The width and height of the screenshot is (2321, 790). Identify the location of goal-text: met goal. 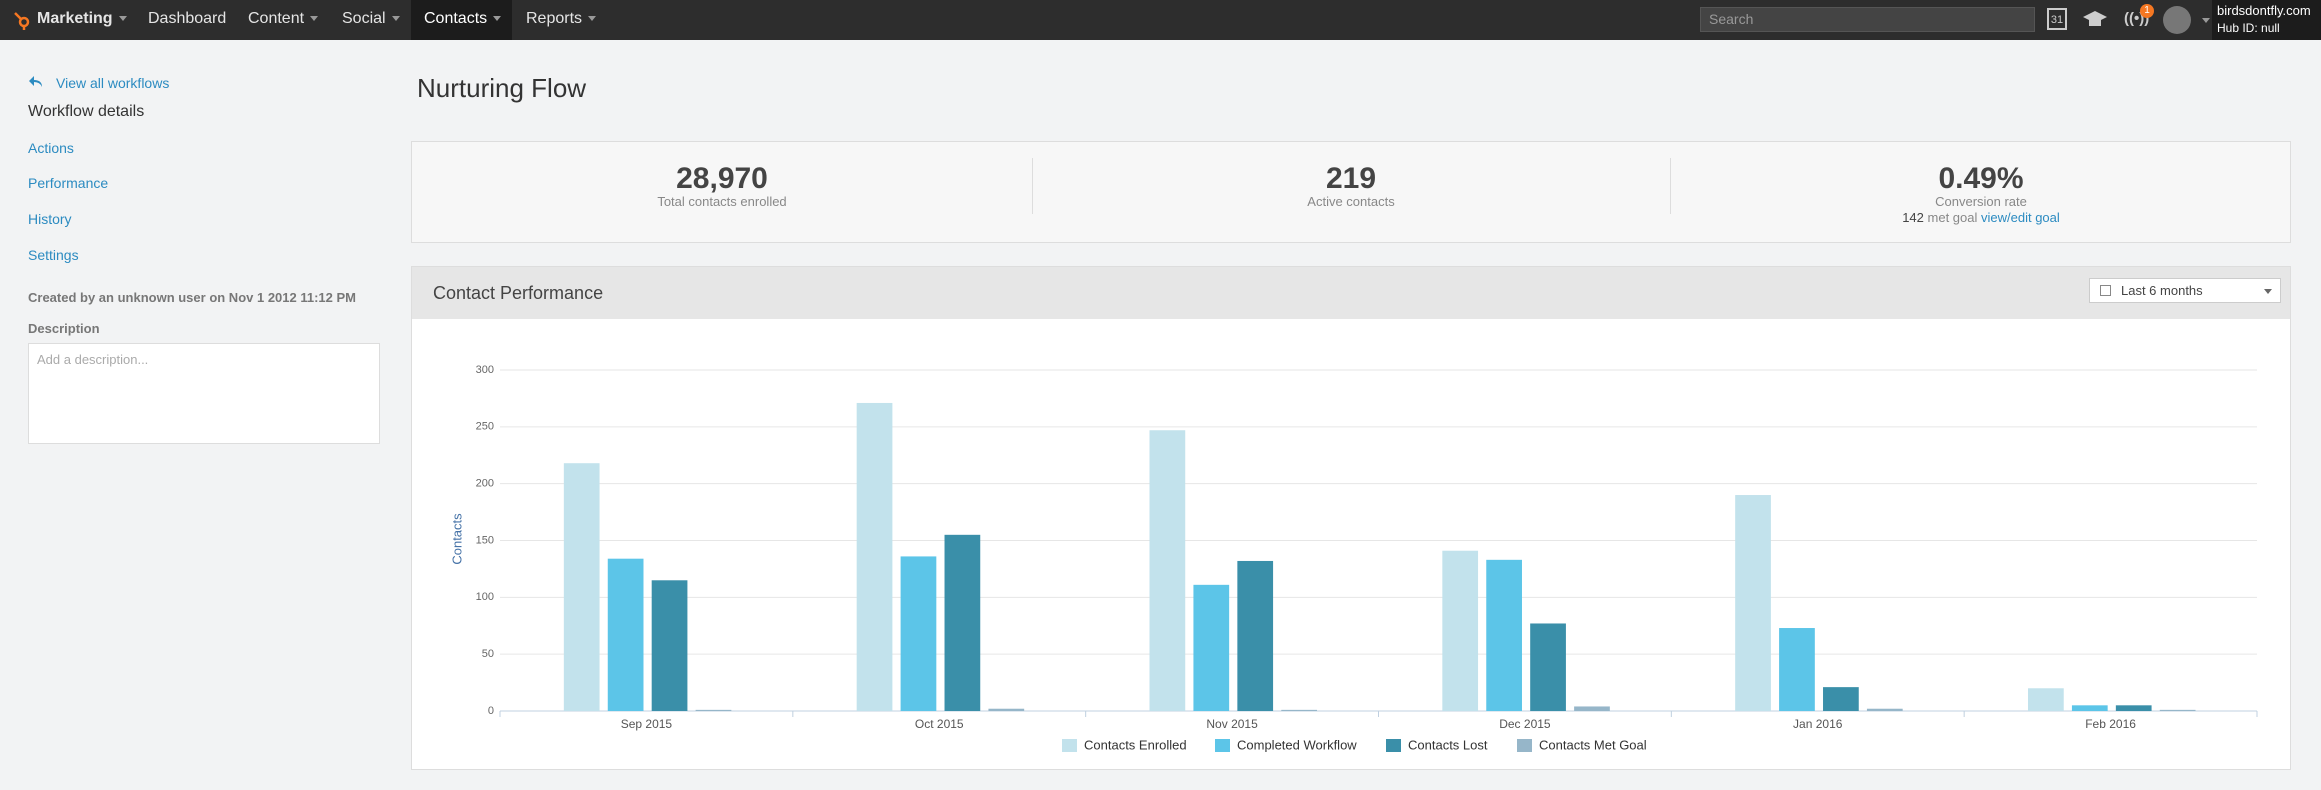
(1952, 217).